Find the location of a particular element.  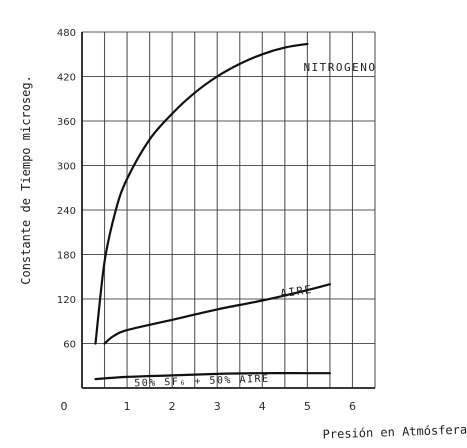

y-tick-label: 60 is located at coordinates (69, 345).